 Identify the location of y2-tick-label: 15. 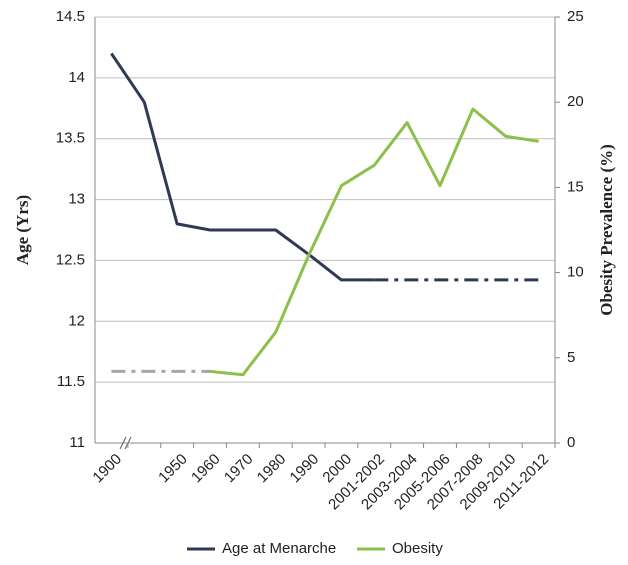
(575, 186).